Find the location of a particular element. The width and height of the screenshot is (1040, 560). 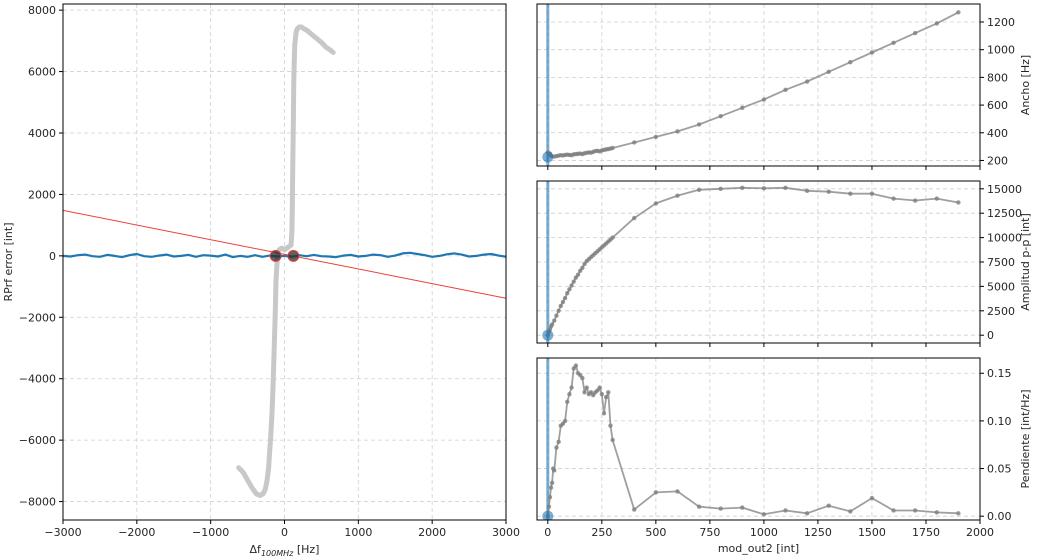

blue-signal-series is located at coordinates (284, 255).